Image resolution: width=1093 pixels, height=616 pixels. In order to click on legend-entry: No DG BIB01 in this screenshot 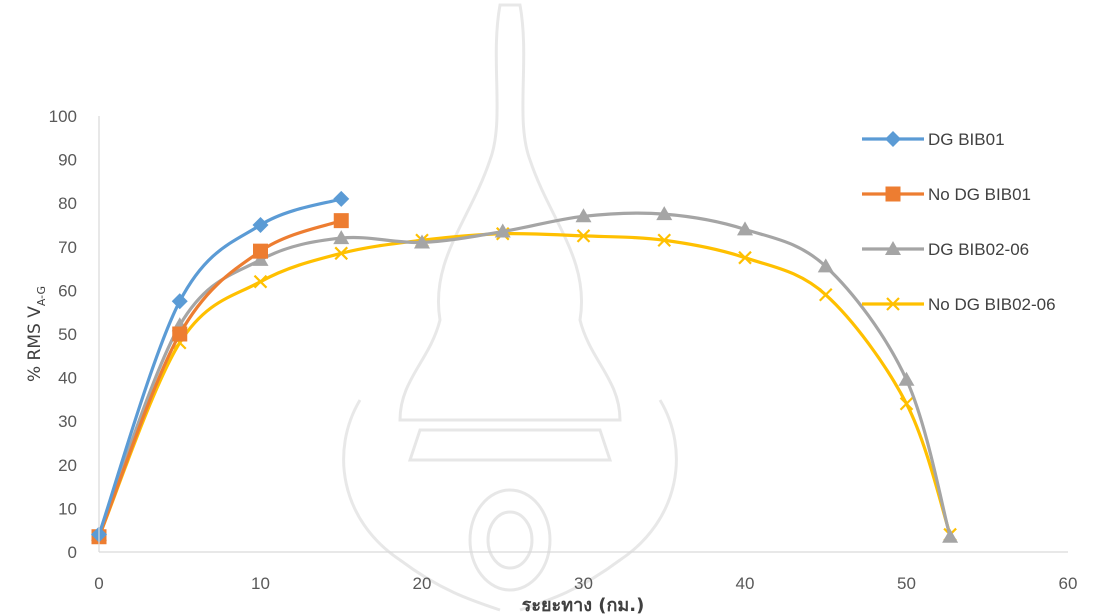, I will do `click(946, 194)`.